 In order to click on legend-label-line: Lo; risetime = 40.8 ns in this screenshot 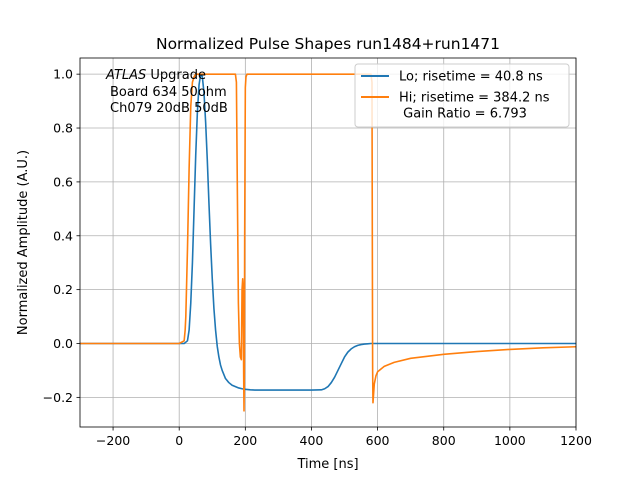, I will do `click(471, 77)`.